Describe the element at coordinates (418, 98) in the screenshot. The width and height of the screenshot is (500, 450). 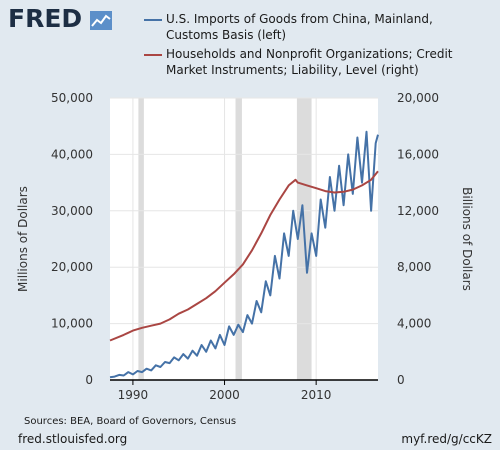
I see `right-y-tick-label: 20,000` at that location.